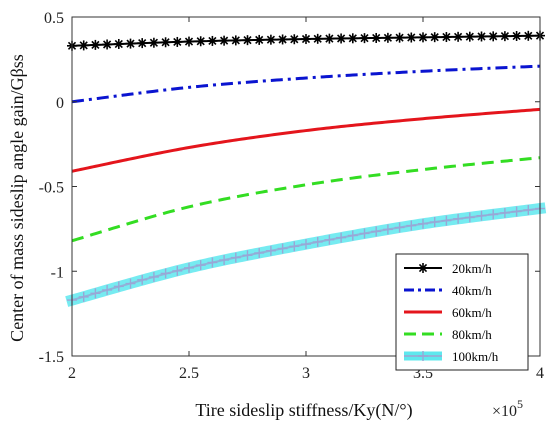  I want to click on x-axis-label: Tire sideslip stiffness/Ky(N/°), so click(303, 410).